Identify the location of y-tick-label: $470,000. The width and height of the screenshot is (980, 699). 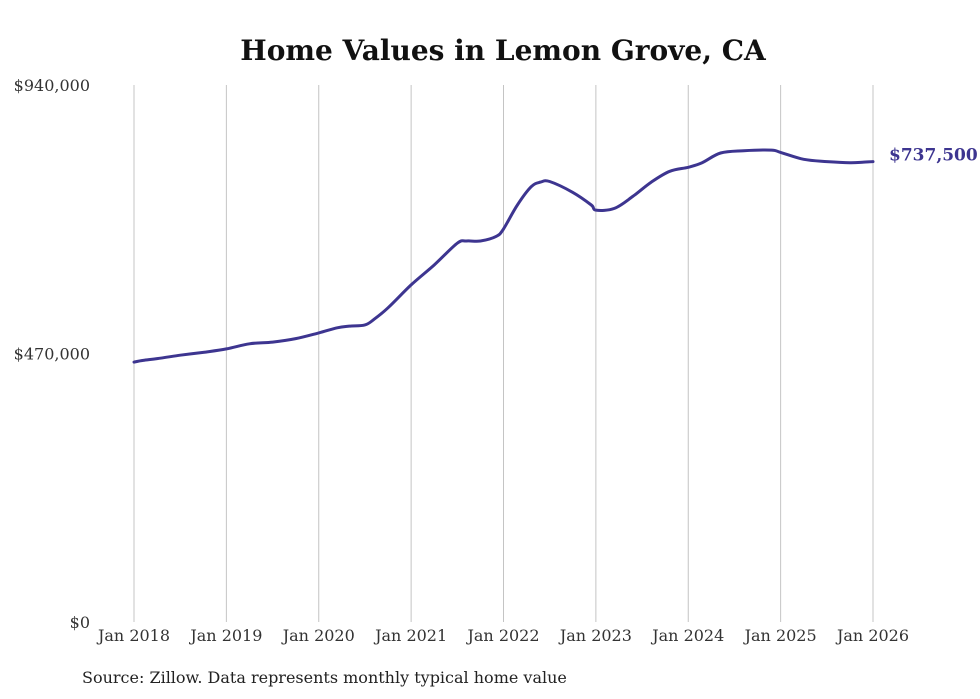
(52, 354).